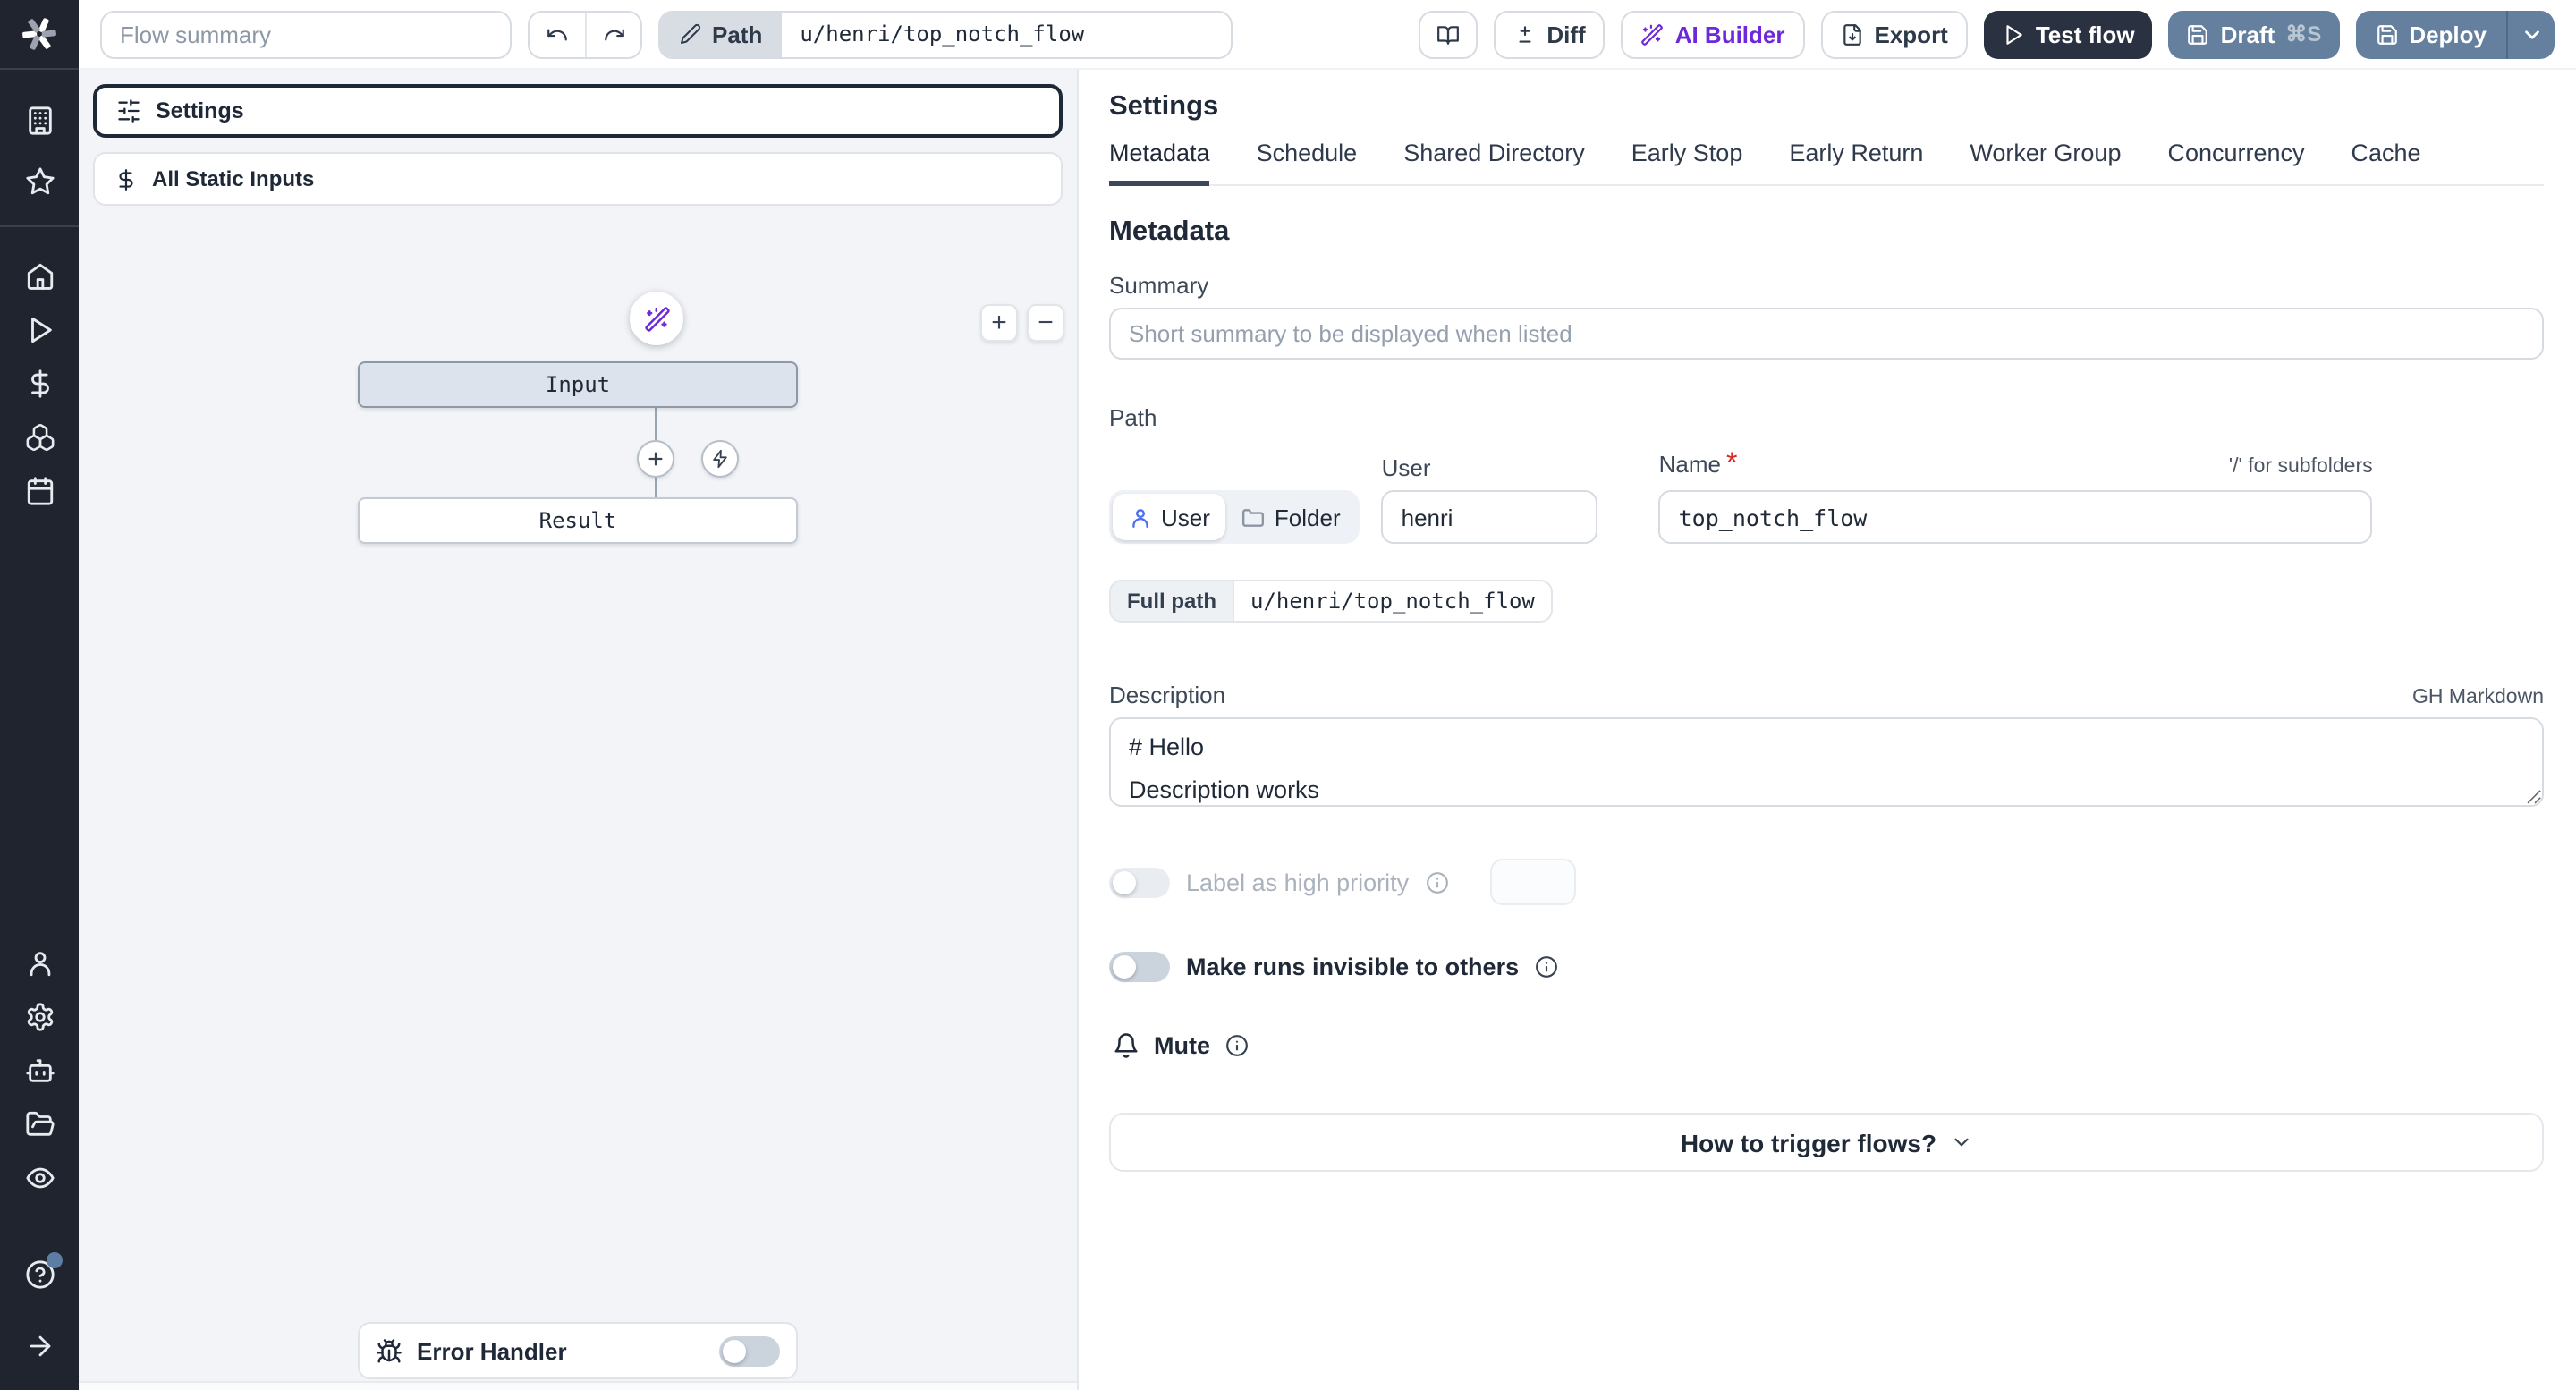 Image resolution: width=2576 pixels, height=1390 pixels. What do you see at coordinates (2300, 467) in the screenshot?
I see `subfolder-hint: '/' for subfolders` at bounding box center [2300, 467].